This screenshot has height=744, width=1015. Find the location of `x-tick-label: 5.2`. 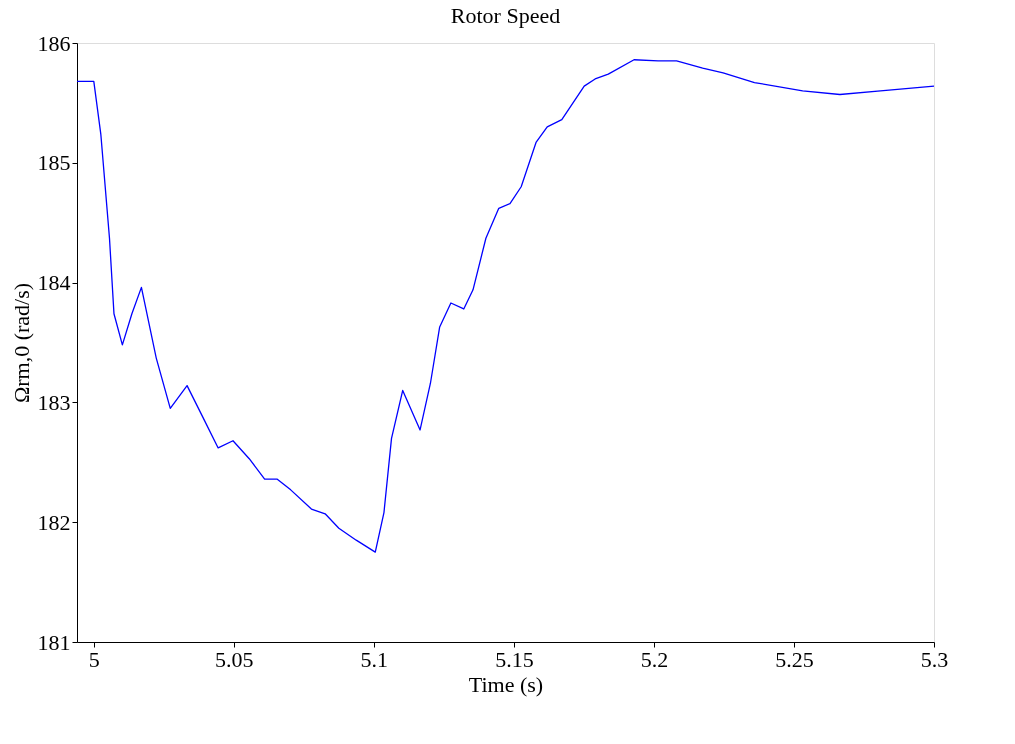

x-tick-label: 5.2 is located at coordinates (654, 659).